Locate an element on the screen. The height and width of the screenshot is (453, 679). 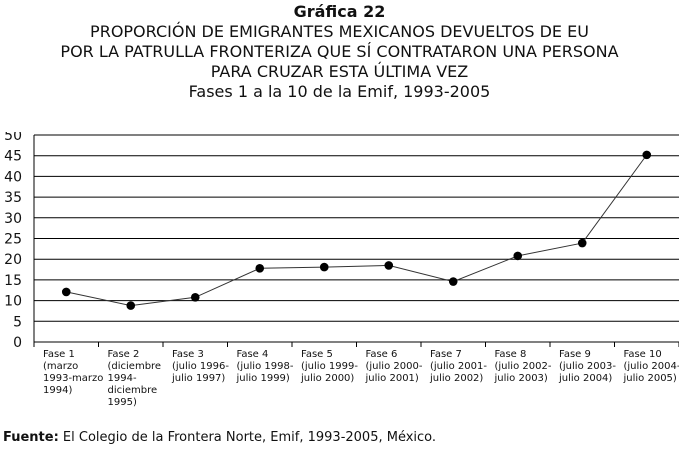
x-tick-label-line: (marzo is located at coordinates (60, 366).